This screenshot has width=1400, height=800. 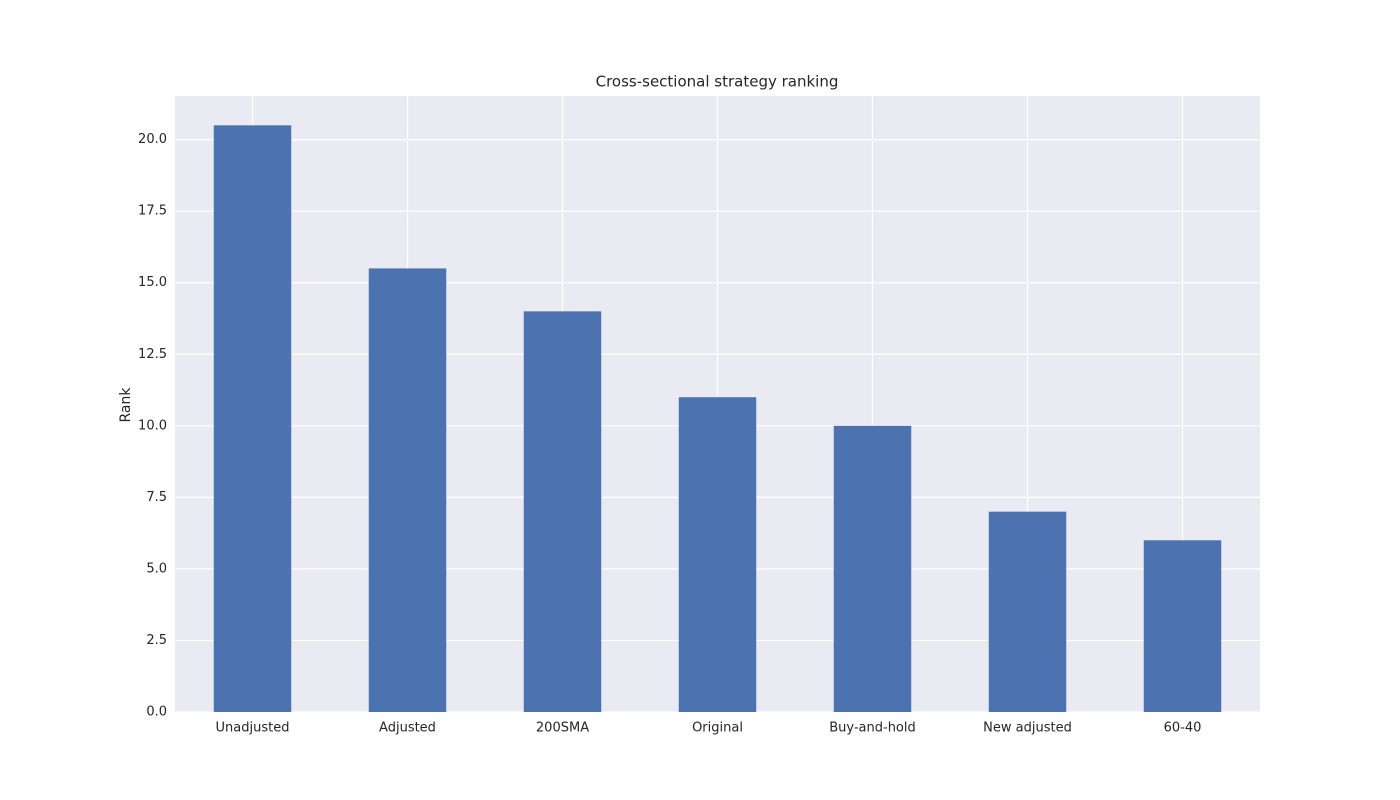 What do you see at coordinates (152, 425) in the screenshot?
I see `y-tick-label: 10.0` at bounding box center [152, 425].